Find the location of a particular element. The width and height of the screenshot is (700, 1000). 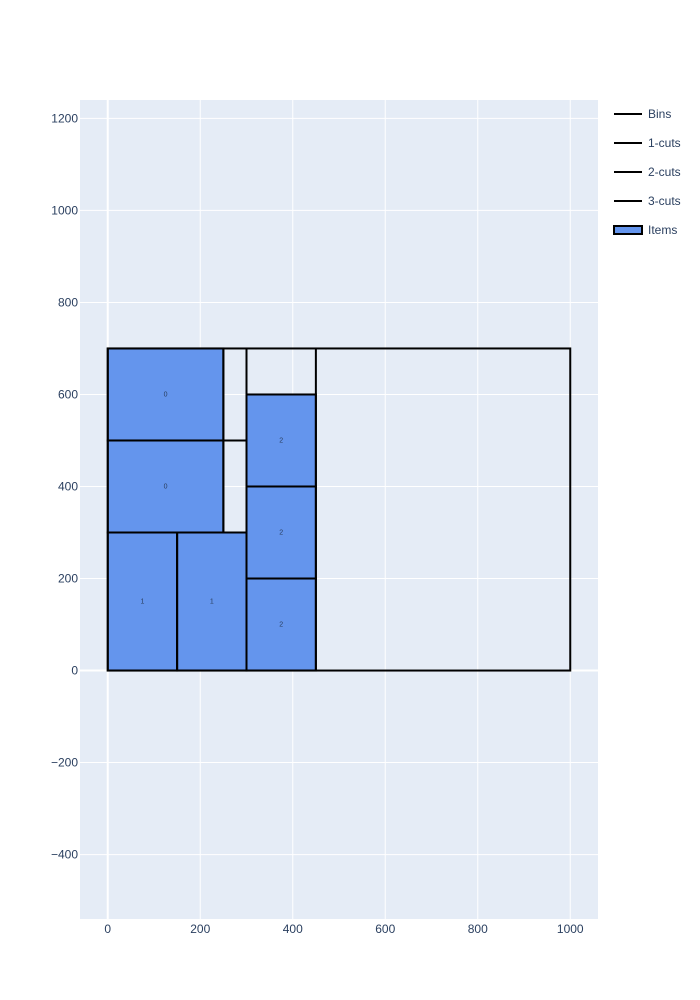

legend-label: 2-cuts is located at coordinates (664, 172).